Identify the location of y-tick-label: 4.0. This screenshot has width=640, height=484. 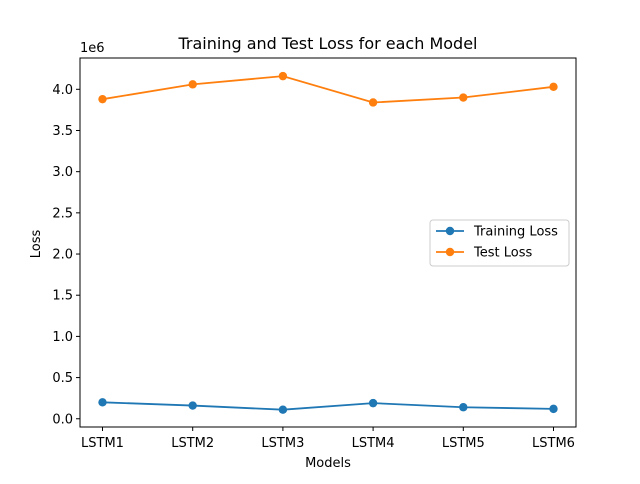
(62, 90).